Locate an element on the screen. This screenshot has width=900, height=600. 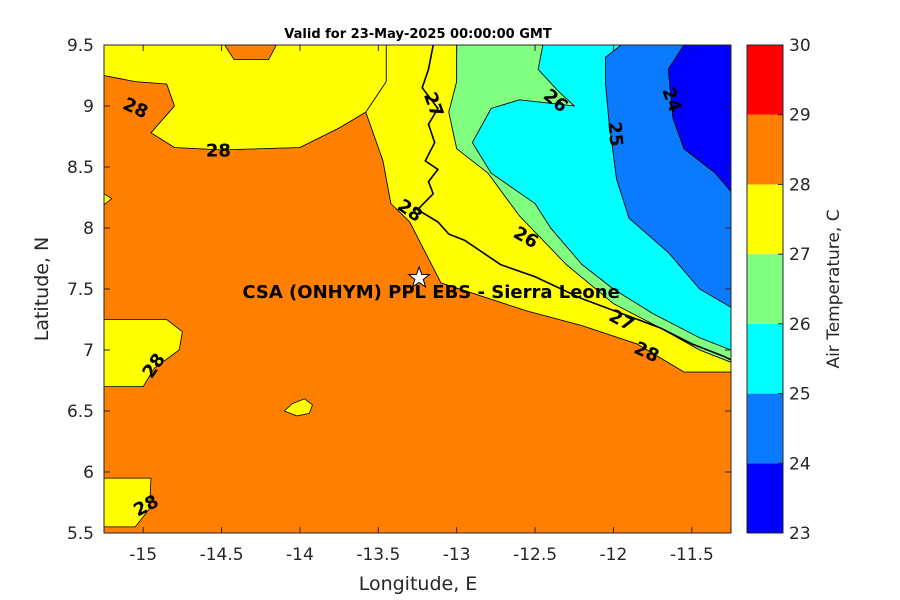
colorbar-tick-label: 30 is located at coordinates (800, 46).